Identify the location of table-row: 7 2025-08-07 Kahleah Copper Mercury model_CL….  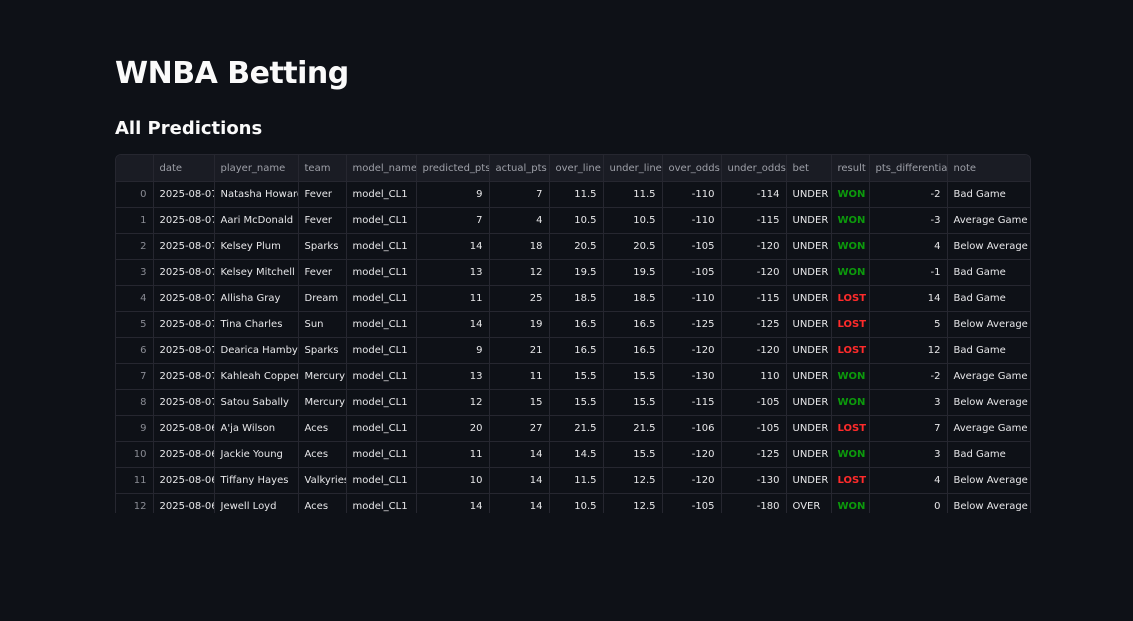
(573, 376).